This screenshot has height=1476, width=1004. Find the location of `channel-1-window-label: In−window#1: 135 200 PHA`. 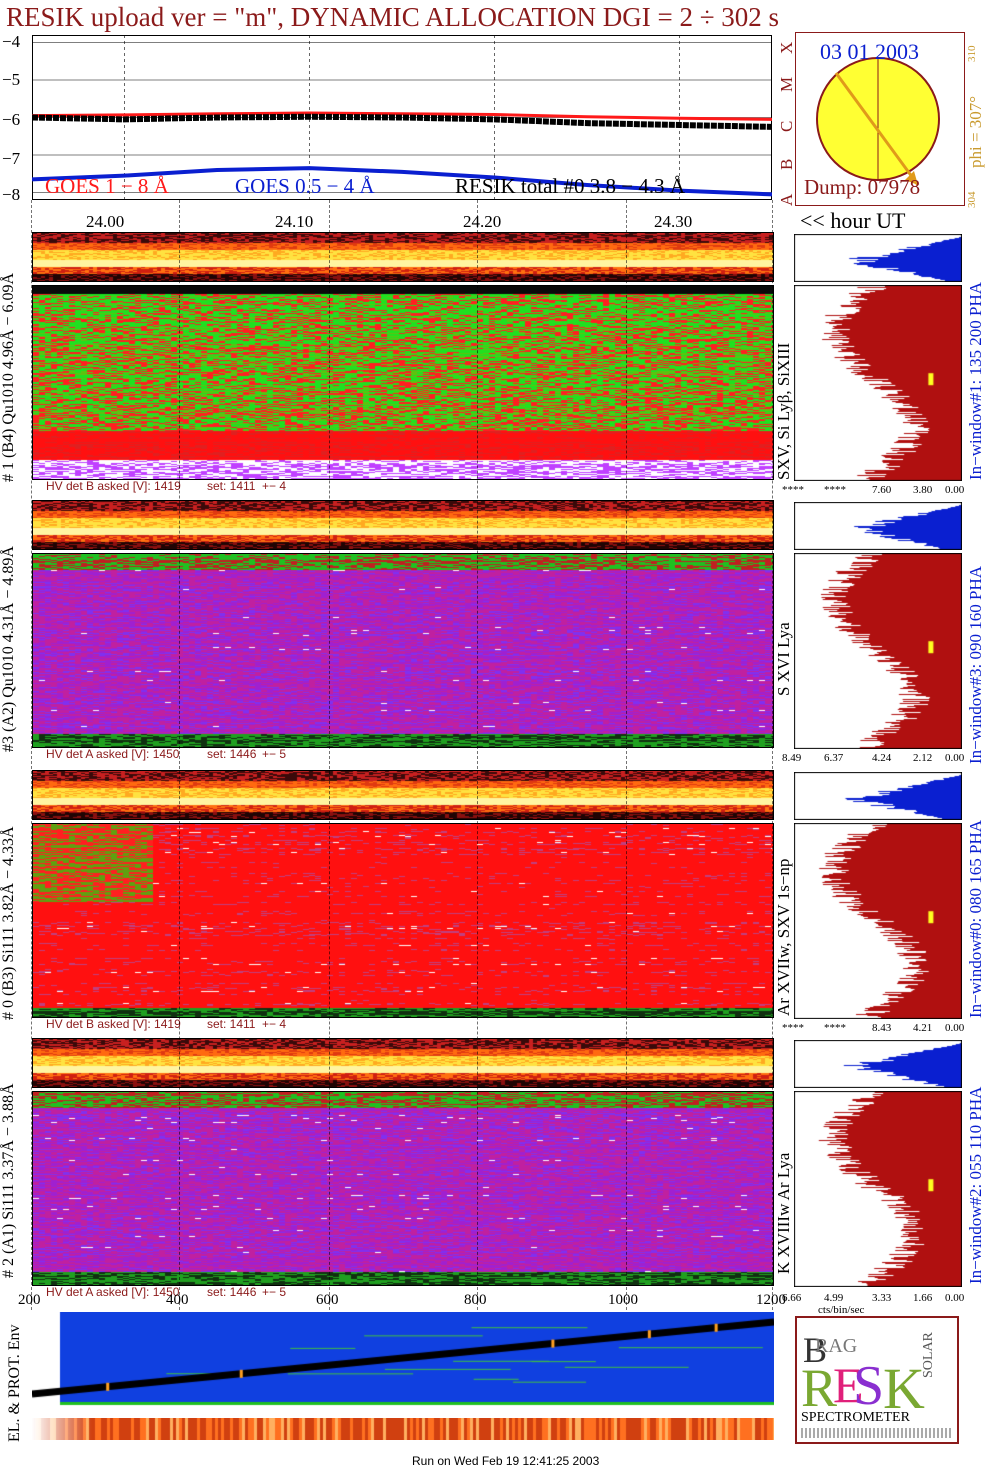

channel-1-window-label: In−window#1: 135 200 PHA is located at coordinates (975, 380).